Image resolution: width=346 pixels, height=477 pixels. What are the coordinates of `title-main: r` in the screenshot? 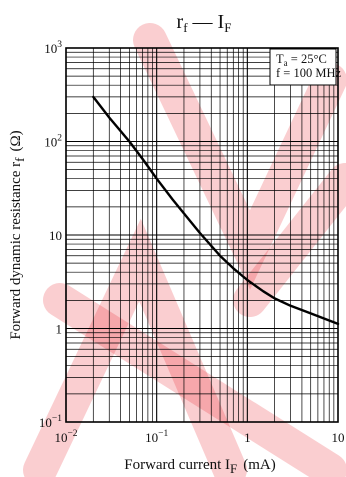 It's located at (180, 22).